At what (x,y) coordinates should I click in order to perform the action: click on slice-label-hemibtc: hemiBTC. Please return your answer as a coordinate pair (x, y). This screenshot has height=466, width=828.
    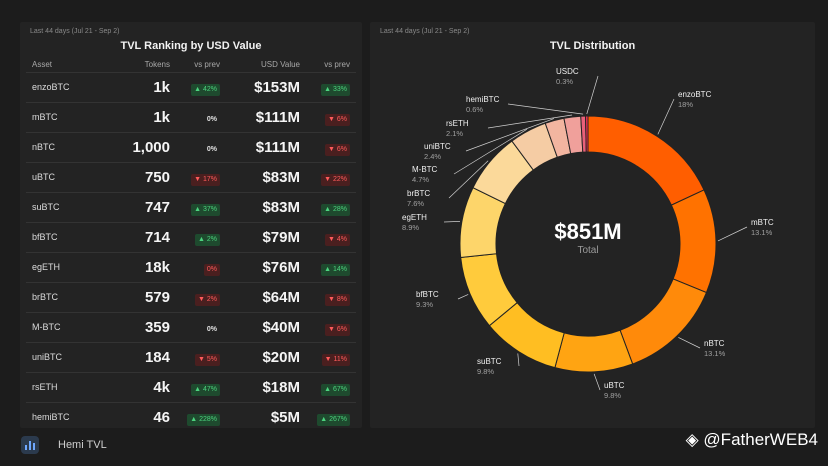
    Looking at the image, I should click on (483, 99).